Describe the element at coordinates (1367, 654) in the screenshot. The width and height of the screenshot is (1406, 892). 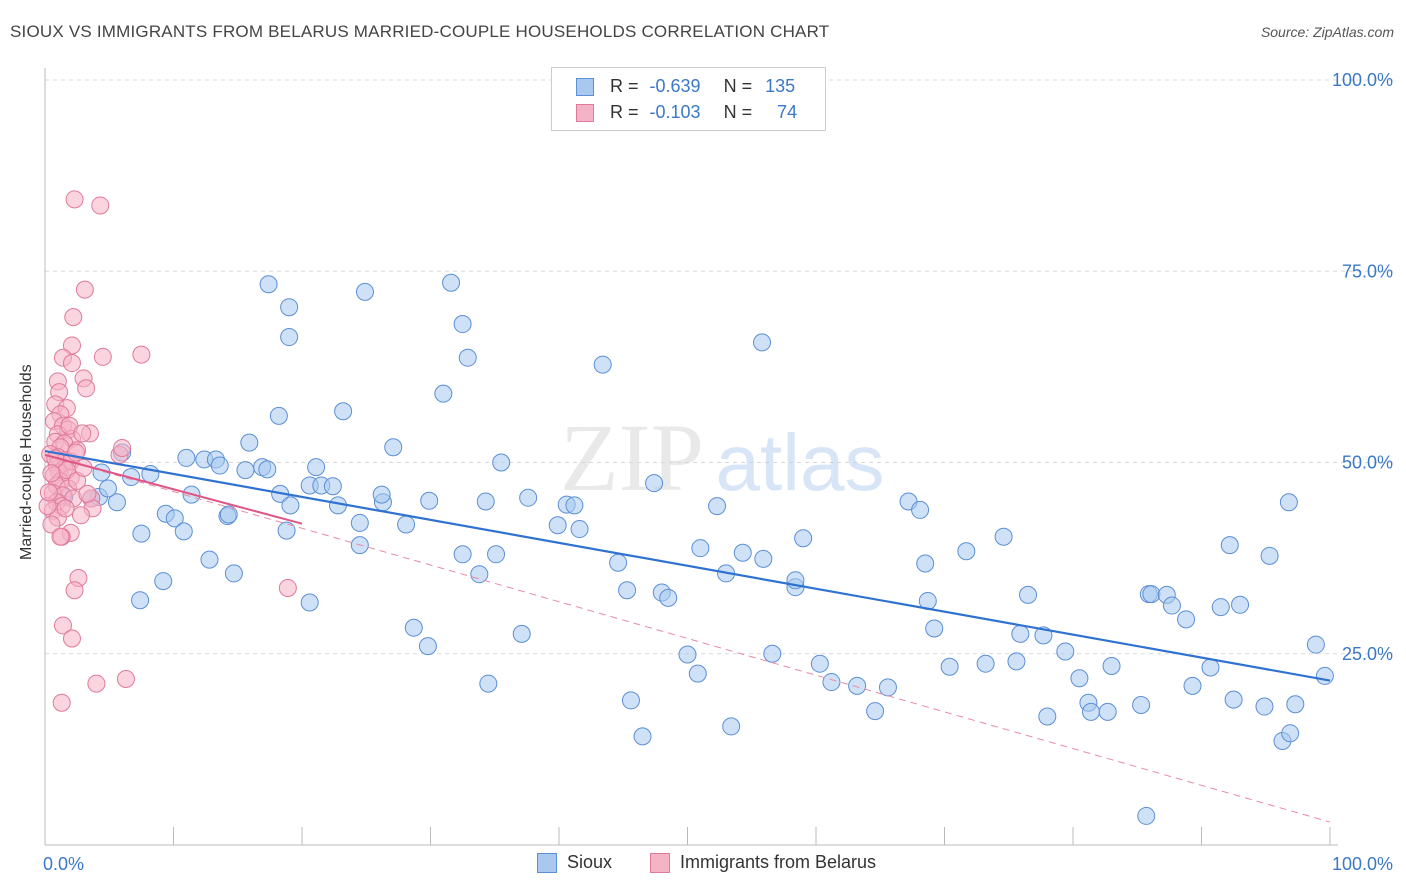
I see `y-tick-label: 25.0%` at that location.